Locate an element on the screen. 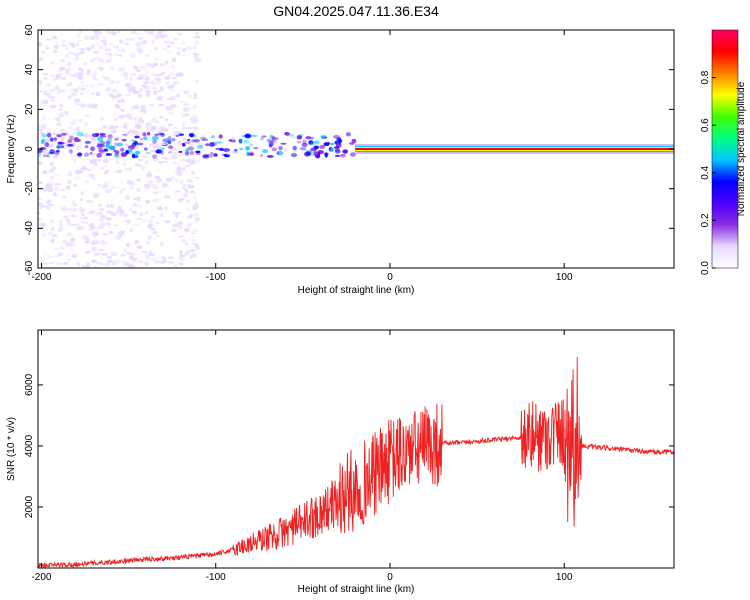  y-tick-label: 20 is located at coordinates (29, 109).